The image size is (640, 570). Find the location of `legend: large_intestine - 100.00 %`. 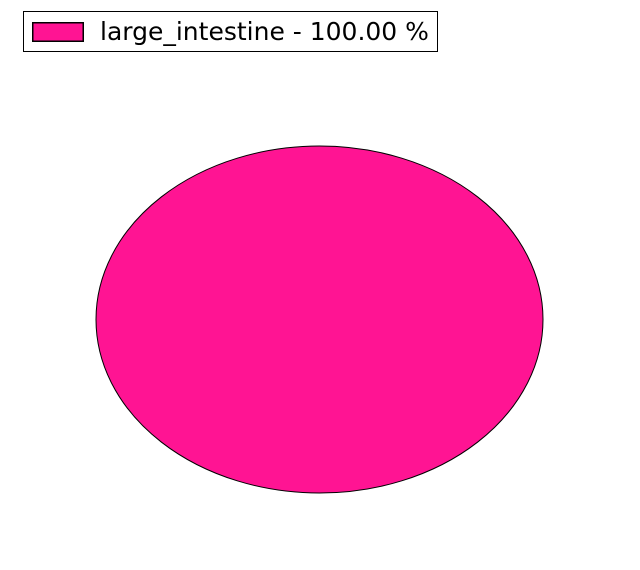

legend: large_intestine - 100.00 % is located at coordinates (230, 31).